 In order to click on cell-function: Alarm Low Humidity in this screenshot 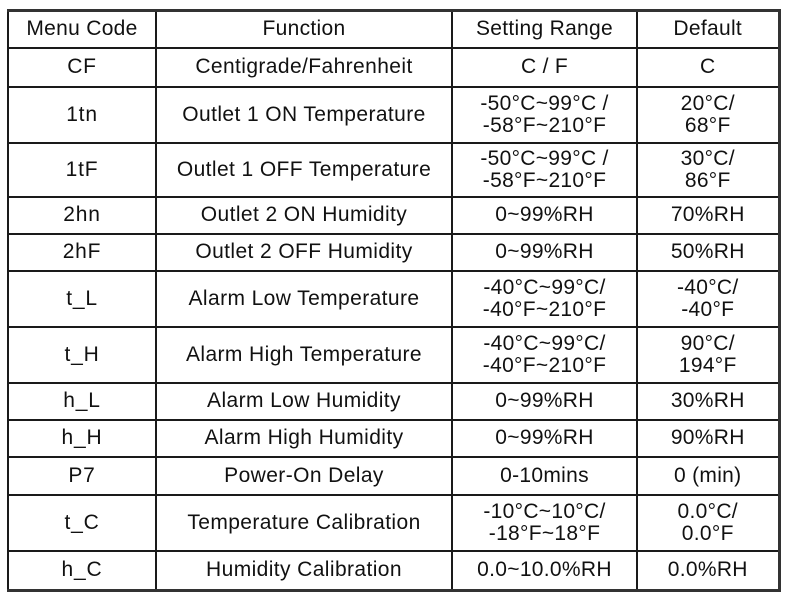, I will do `click(304, 401)`.